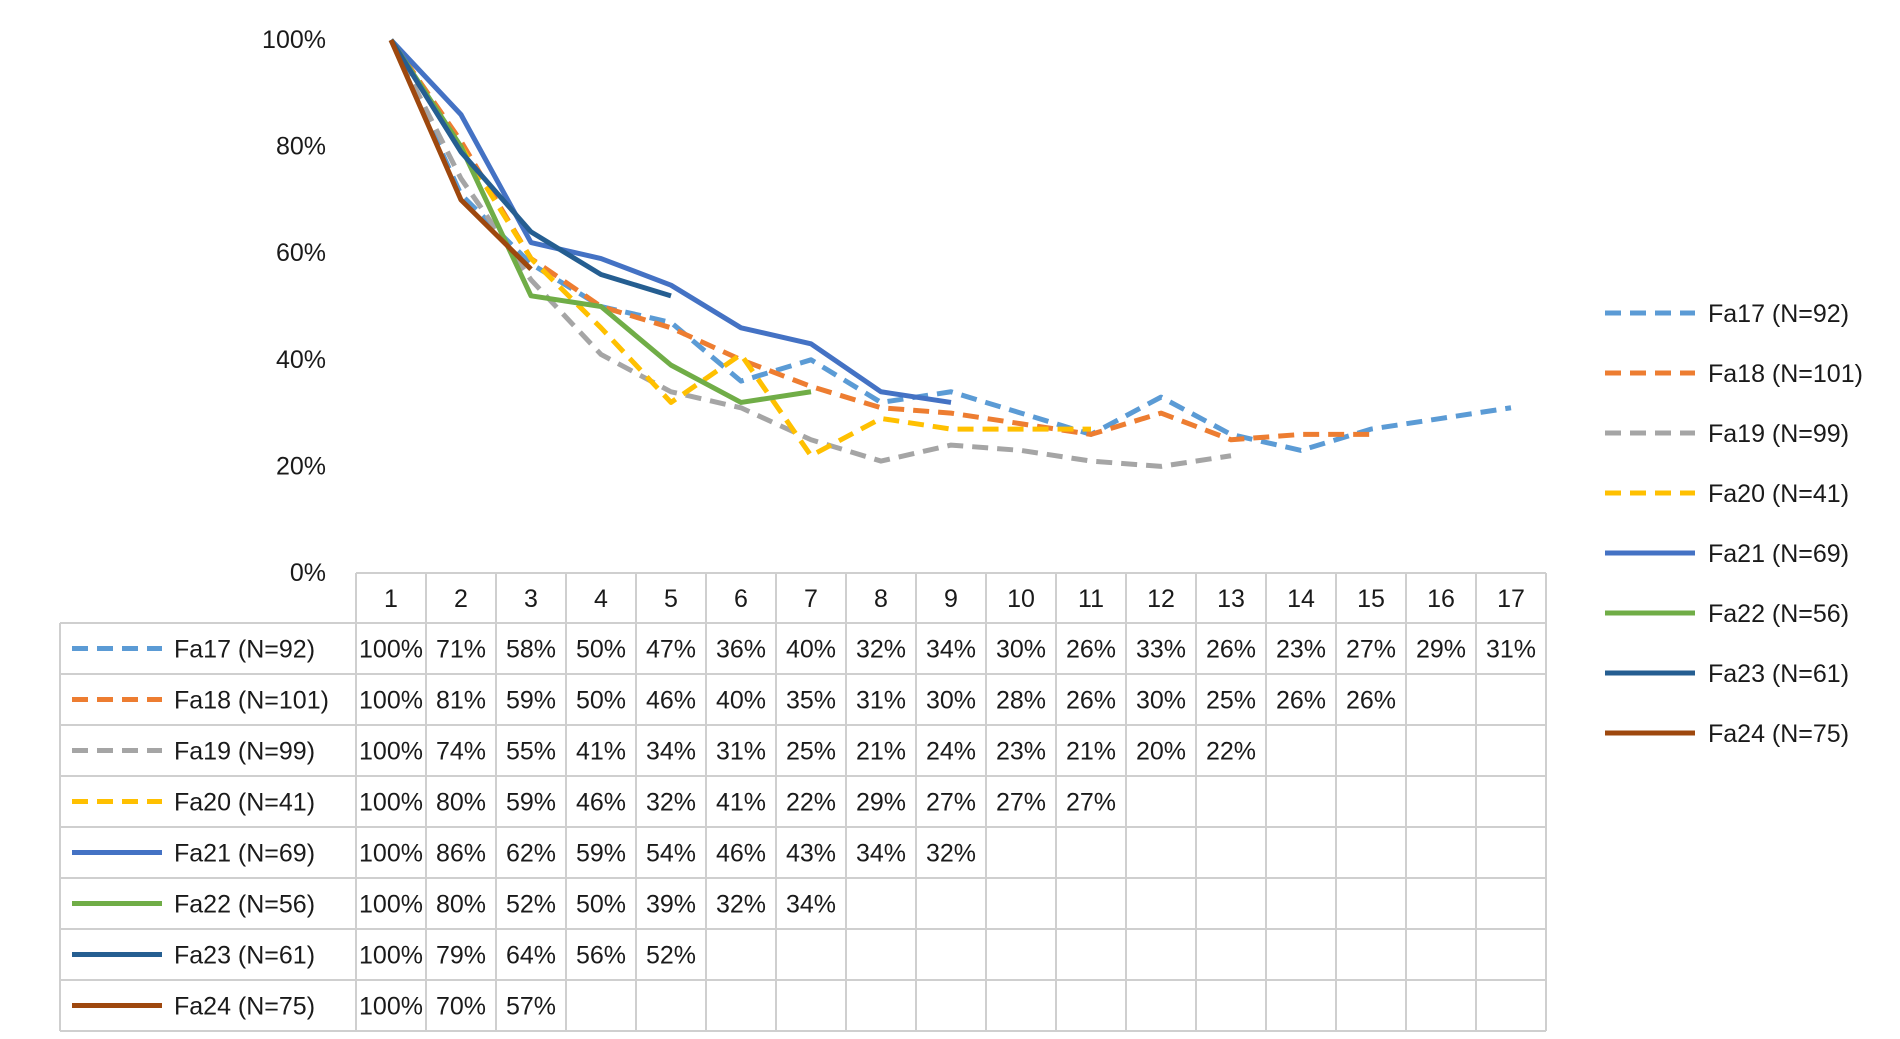 Image resolution: width=1900 pixels, height=1039 pixels. What do you see at coordinates (244, 1007) in the screenshot?
I see `table-series-name: Fa24 (N=75)` at bounding box center [244, 1007].